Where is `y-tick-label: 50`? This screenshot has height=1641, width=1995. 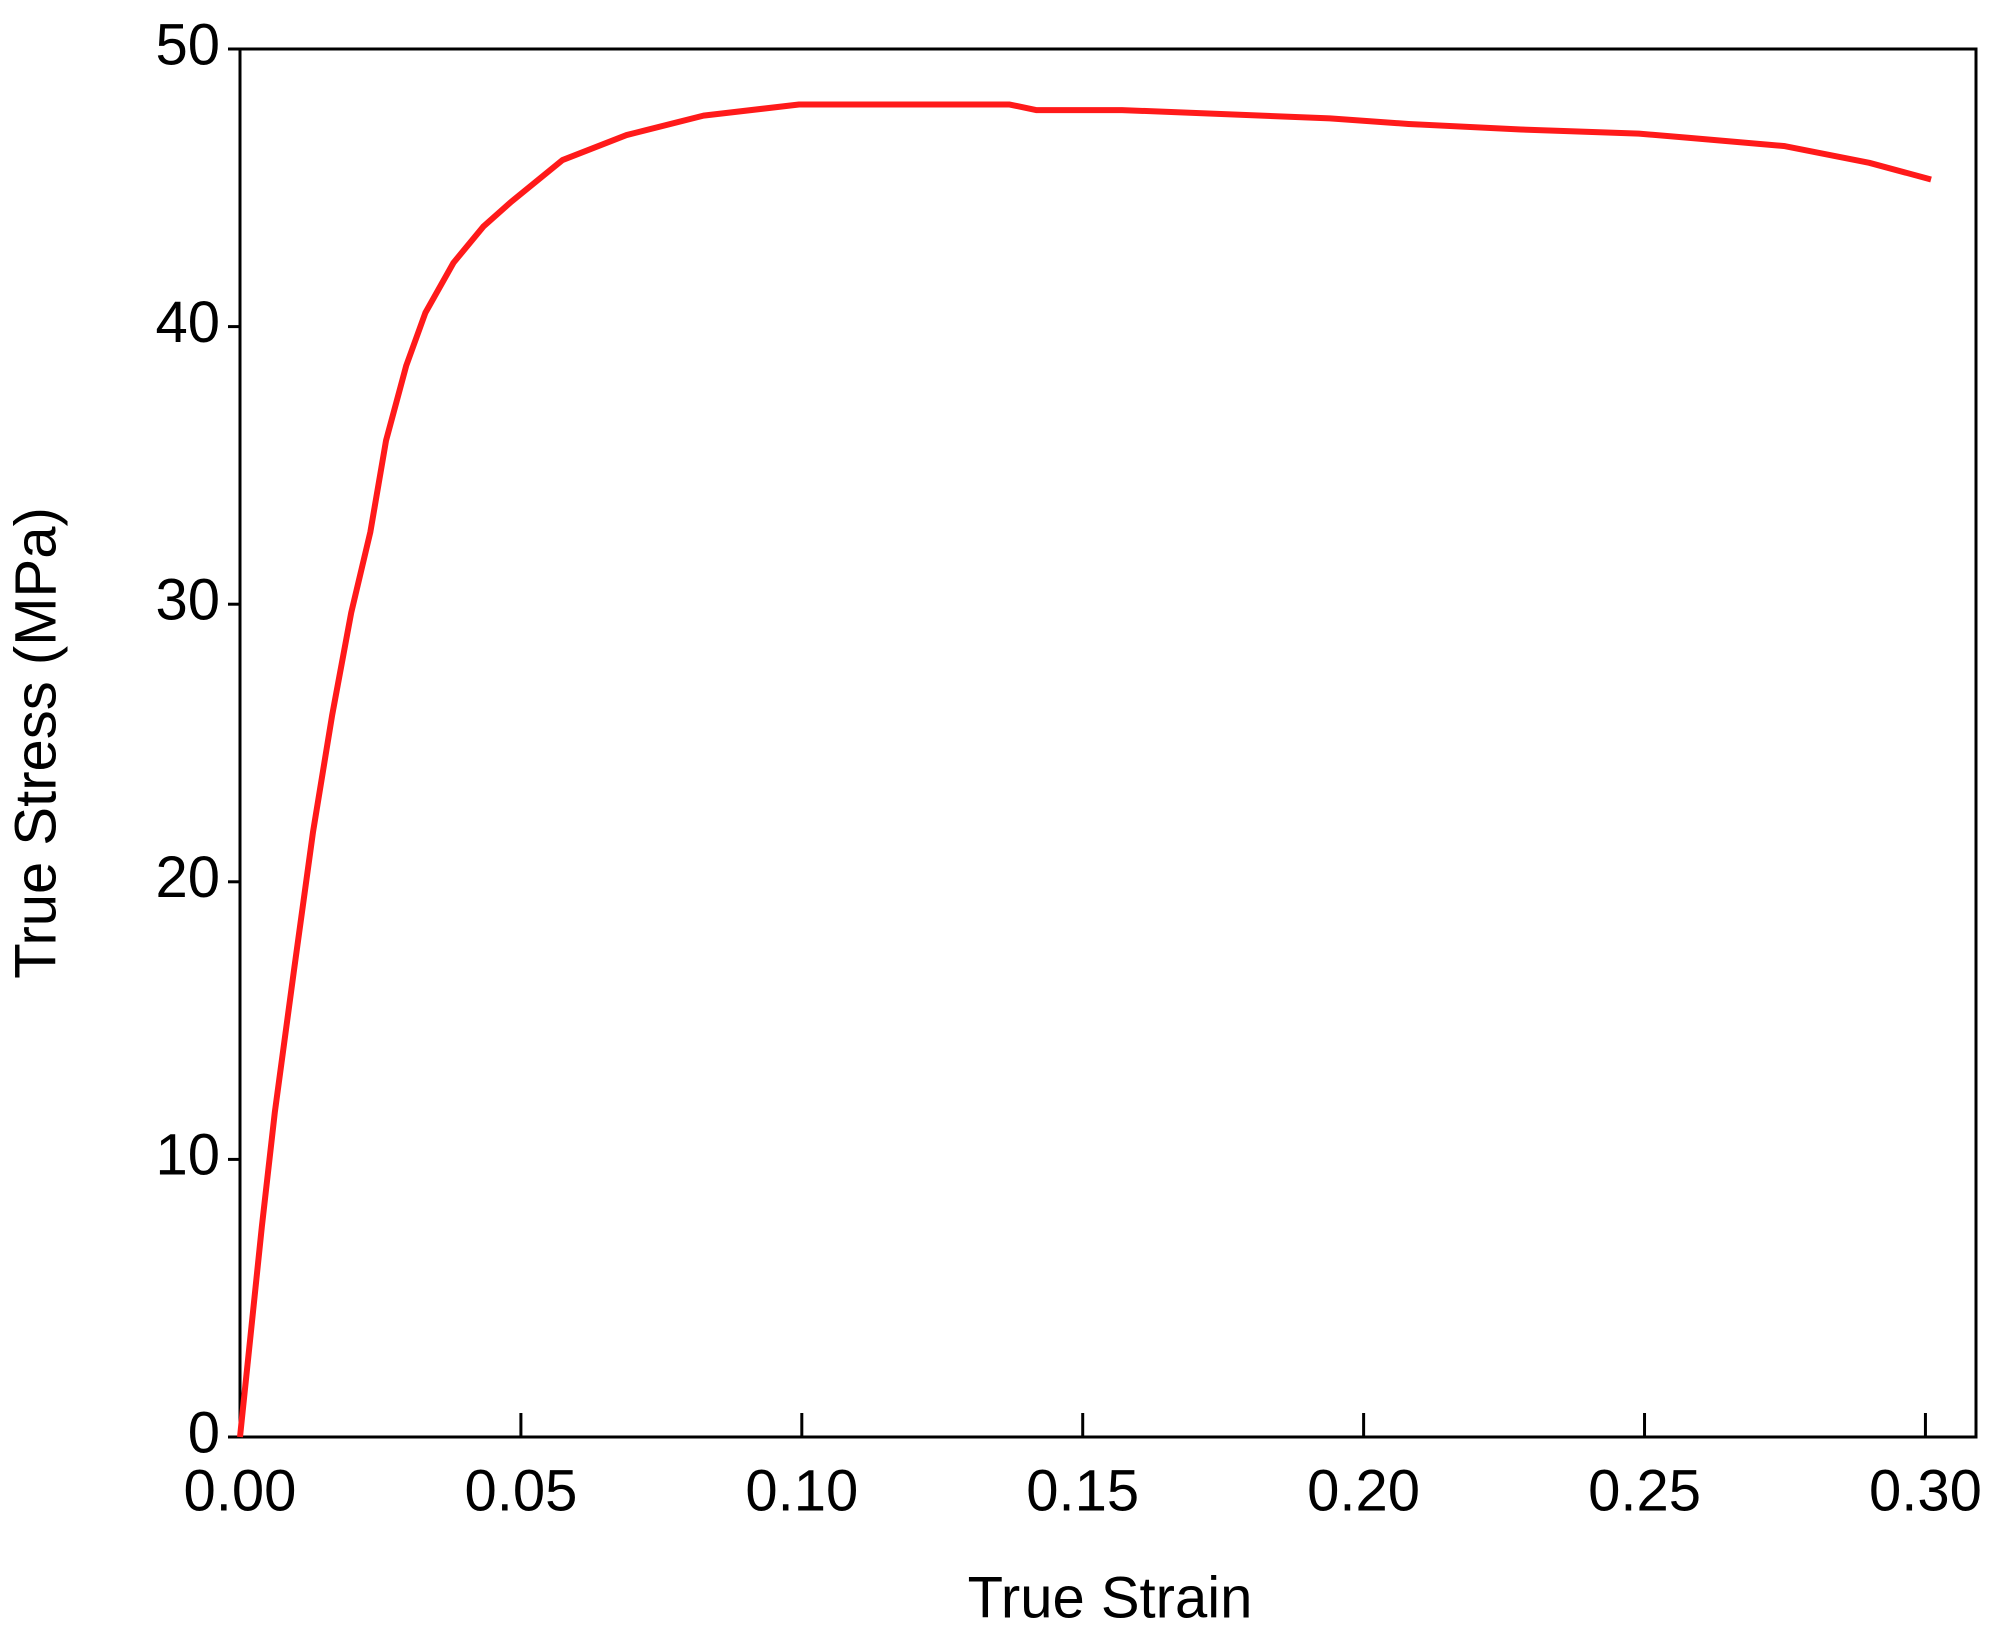 y-tick-label: 50 is located at coordinates (187, 44).